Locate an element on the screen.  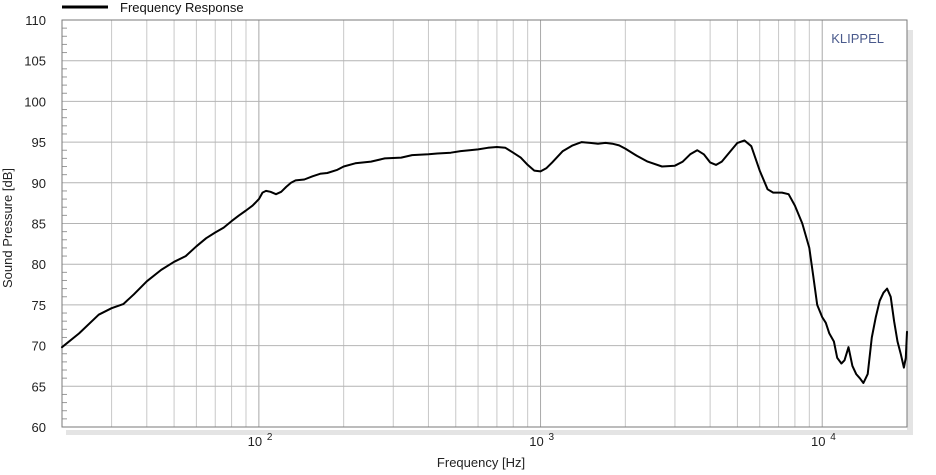
legend: Frequency Response is located at coordinates (153, 7).